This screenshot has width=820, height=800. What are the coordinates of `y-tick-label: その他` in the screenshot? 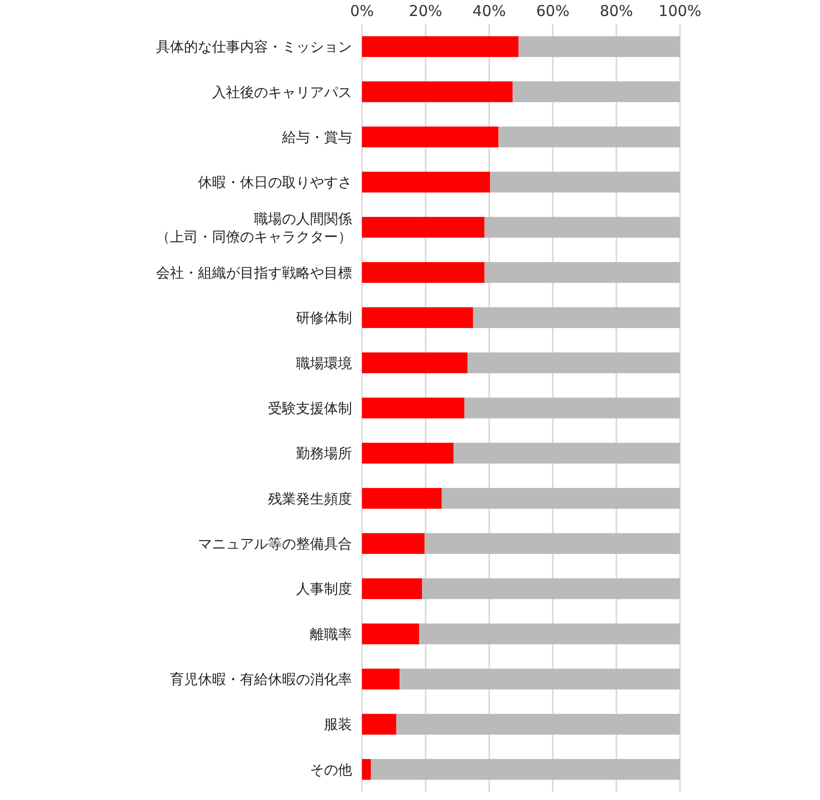 It's located at (331, 770).